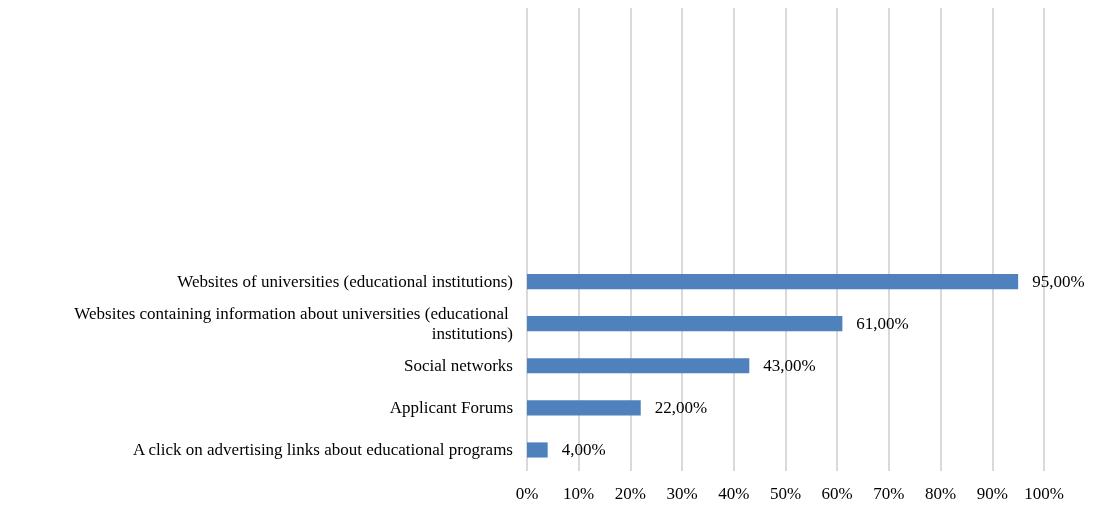 The image size is (1102, 510). I want to click on x-tick-label: 100%, so click(1044, 493).